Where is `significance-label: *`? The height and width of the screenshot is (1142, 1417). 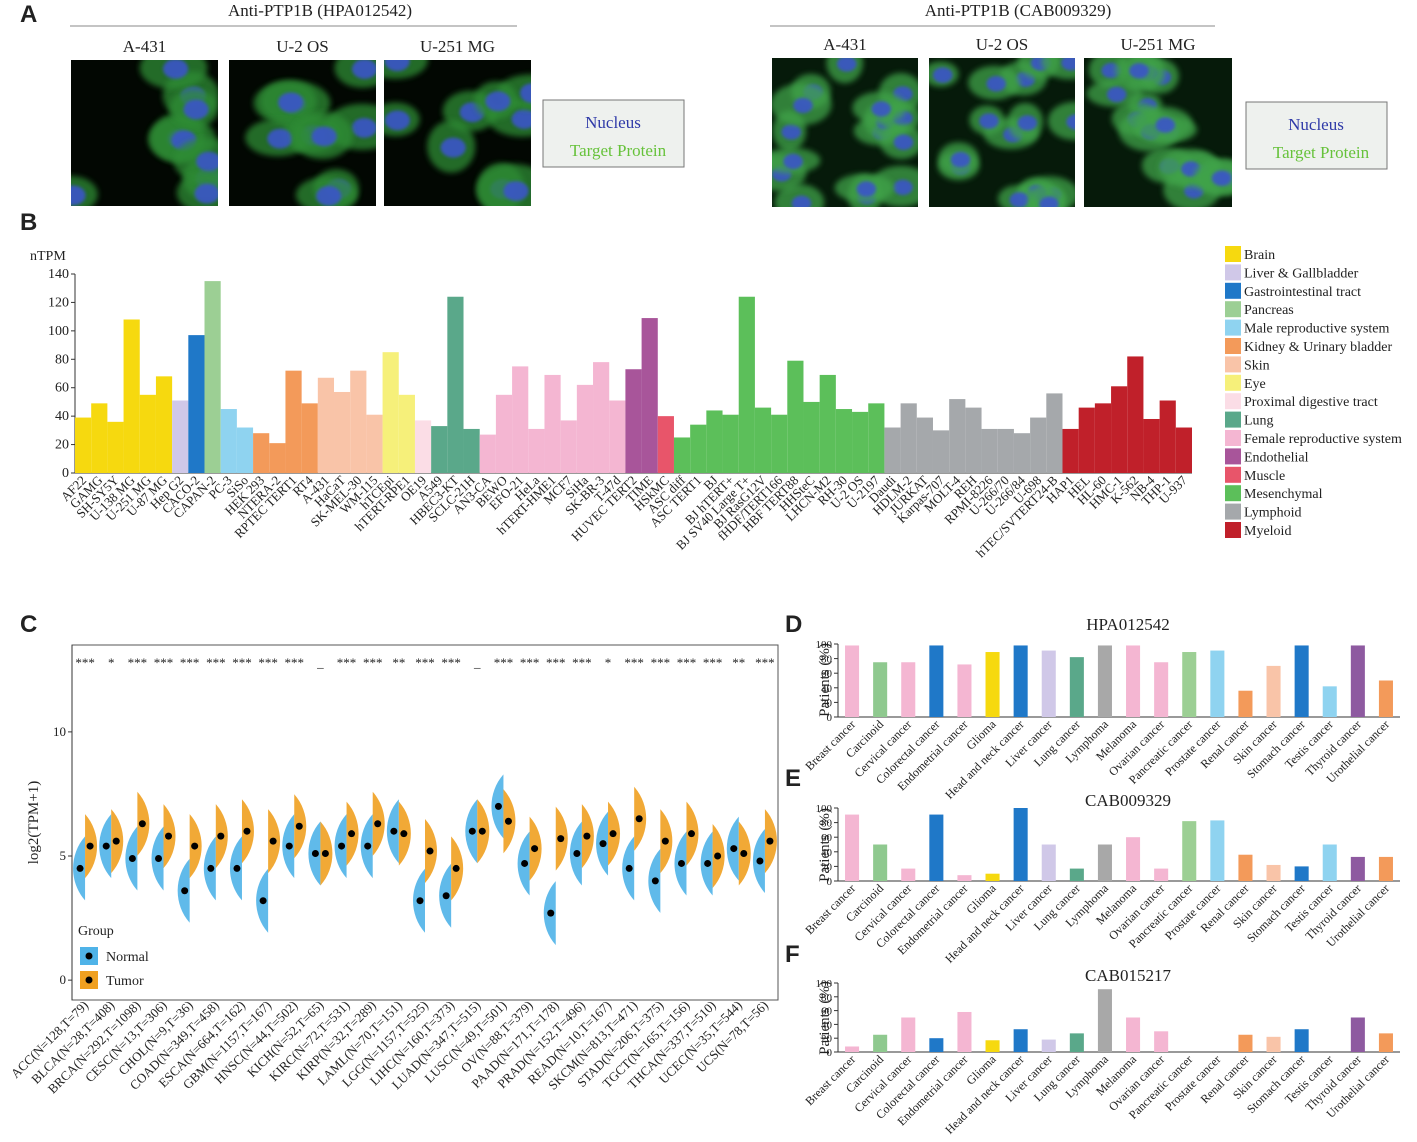 significance-label: * is located at coordinates (608, 662).